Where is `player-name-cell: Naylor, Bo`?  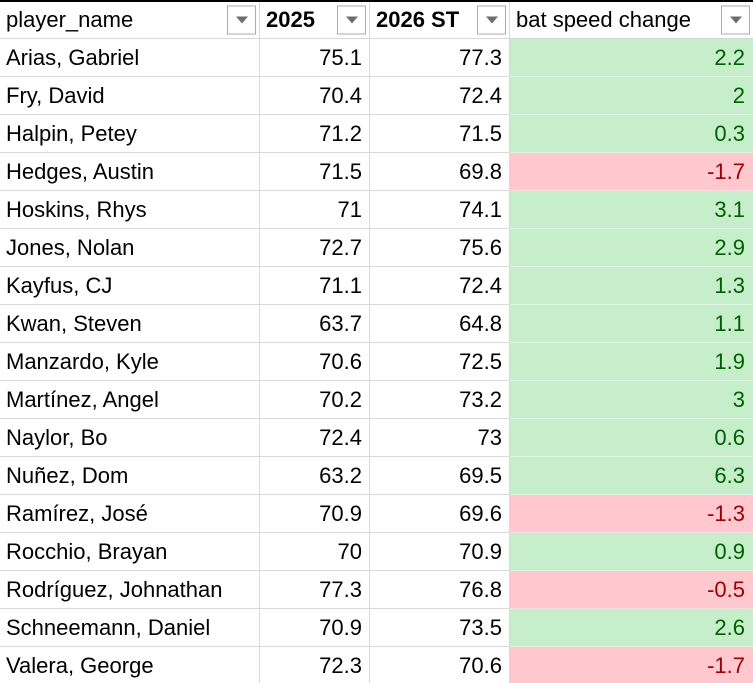
player-name-cell: Naylor, Bo is located at coordinates (130, 438).